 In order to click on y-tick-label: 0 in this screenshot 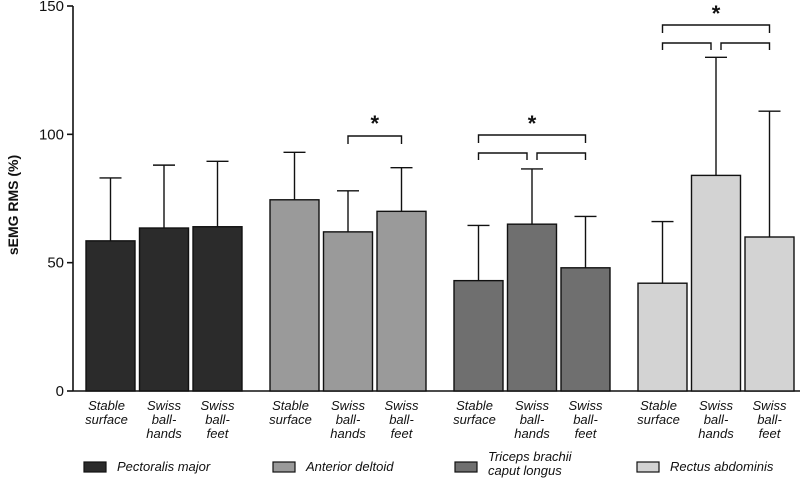, I will do `click(60, 391)`.